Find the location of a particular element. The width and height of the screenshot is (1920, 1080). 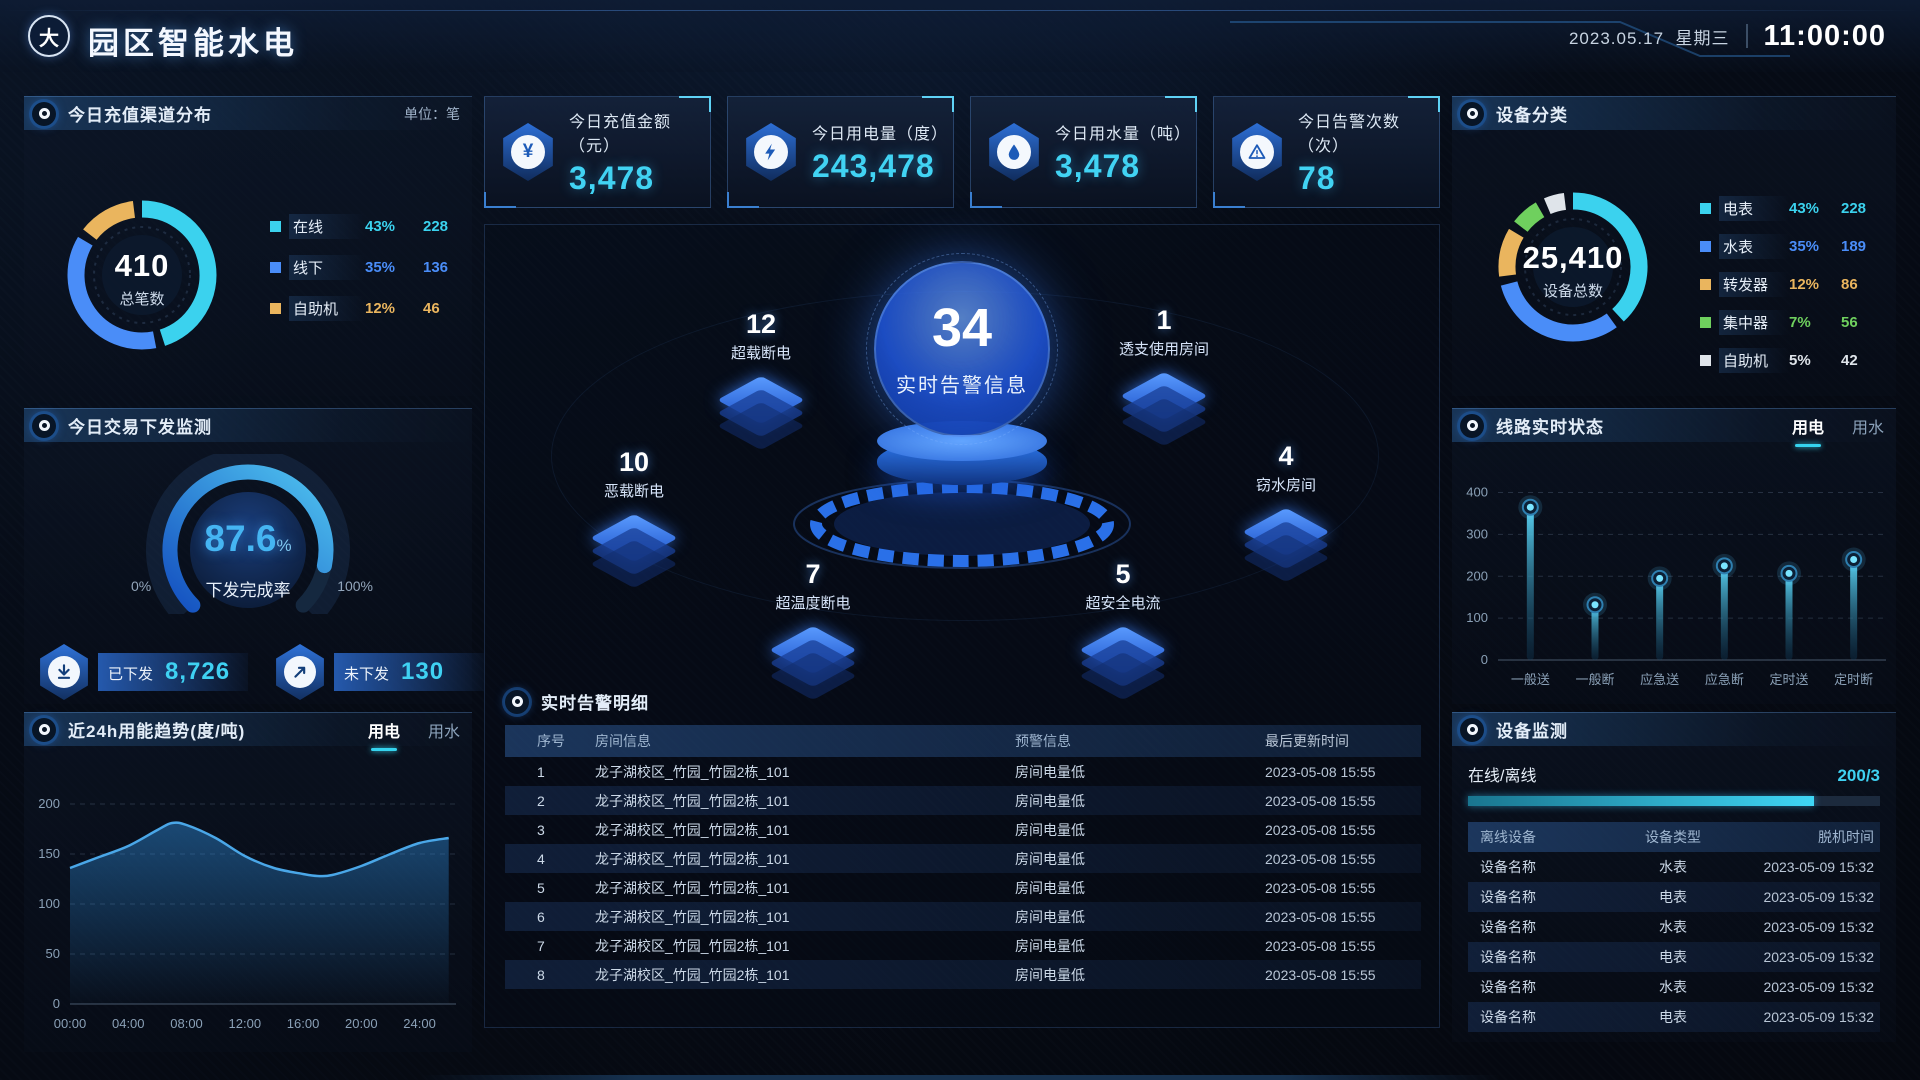

donut-center-label: 25,410 设备总数 is located at coordinates (1573, 270).